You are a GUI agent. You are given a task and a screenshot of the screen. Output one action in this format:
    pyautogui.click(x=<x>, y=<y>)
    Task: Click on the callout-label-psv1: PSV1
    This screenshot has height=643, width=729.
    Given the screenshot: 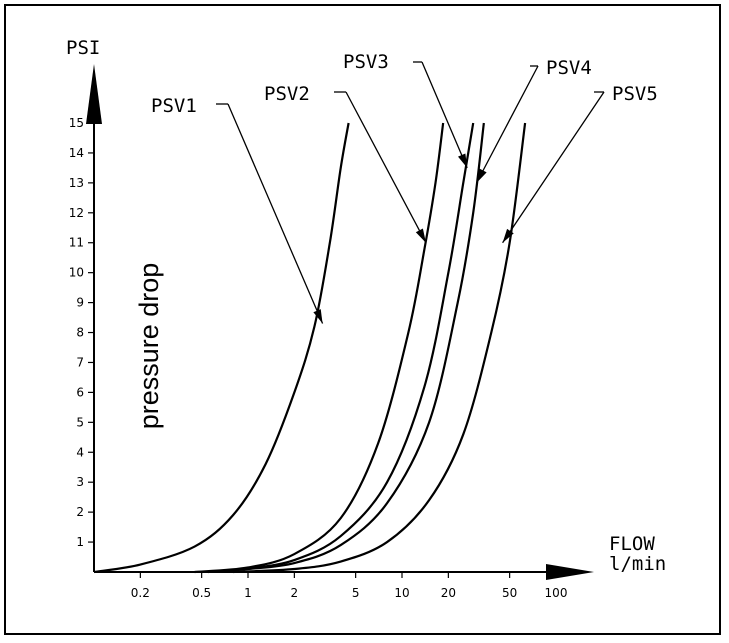 What is the action you would take?
    pyautogui.click(x=174, y=106)
    